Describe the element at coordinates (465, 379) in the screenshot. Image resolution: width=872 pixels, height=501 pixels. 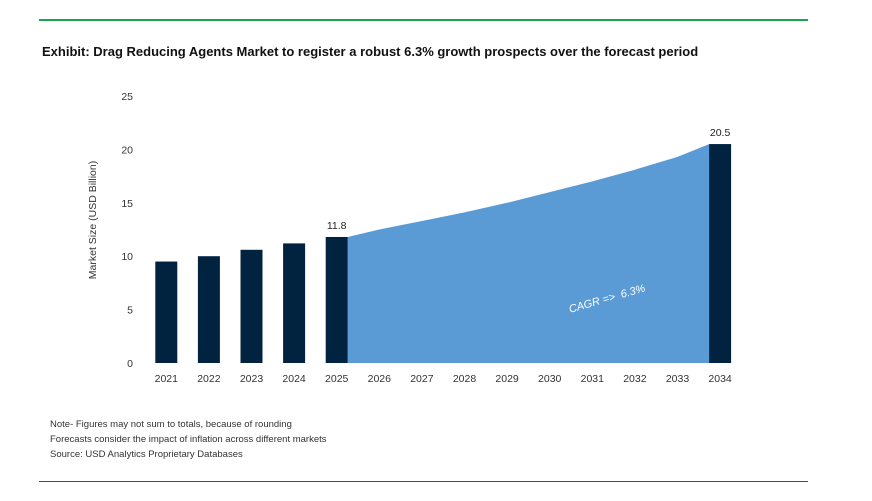
I see `x-tick-2028: 2028` at that location.